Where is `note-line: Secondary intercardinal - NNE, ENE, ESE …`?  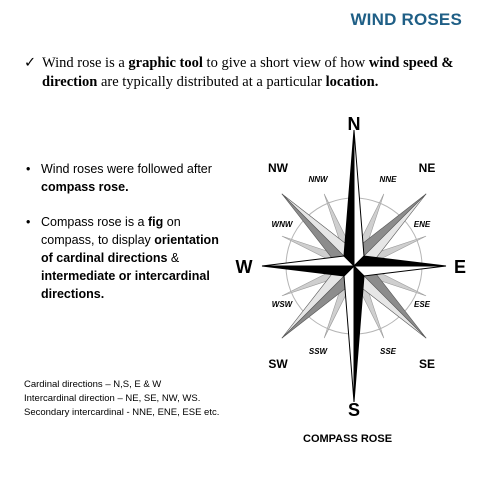
note-line: Secondary intercardinal - NNE, ENE, ESE … is located at coordinates (122, 412).